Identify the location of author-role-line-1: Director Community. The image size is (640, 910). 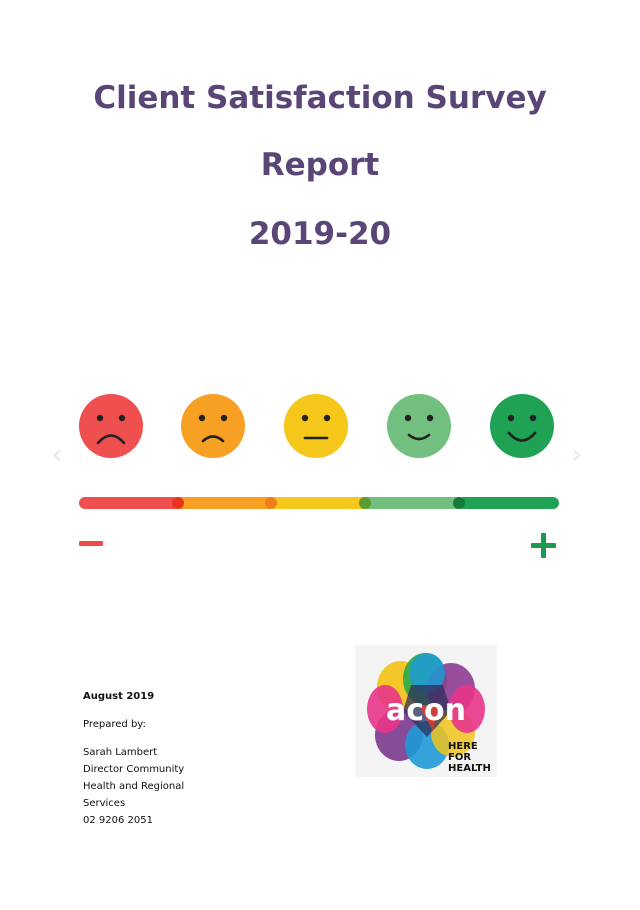
(134, 769).